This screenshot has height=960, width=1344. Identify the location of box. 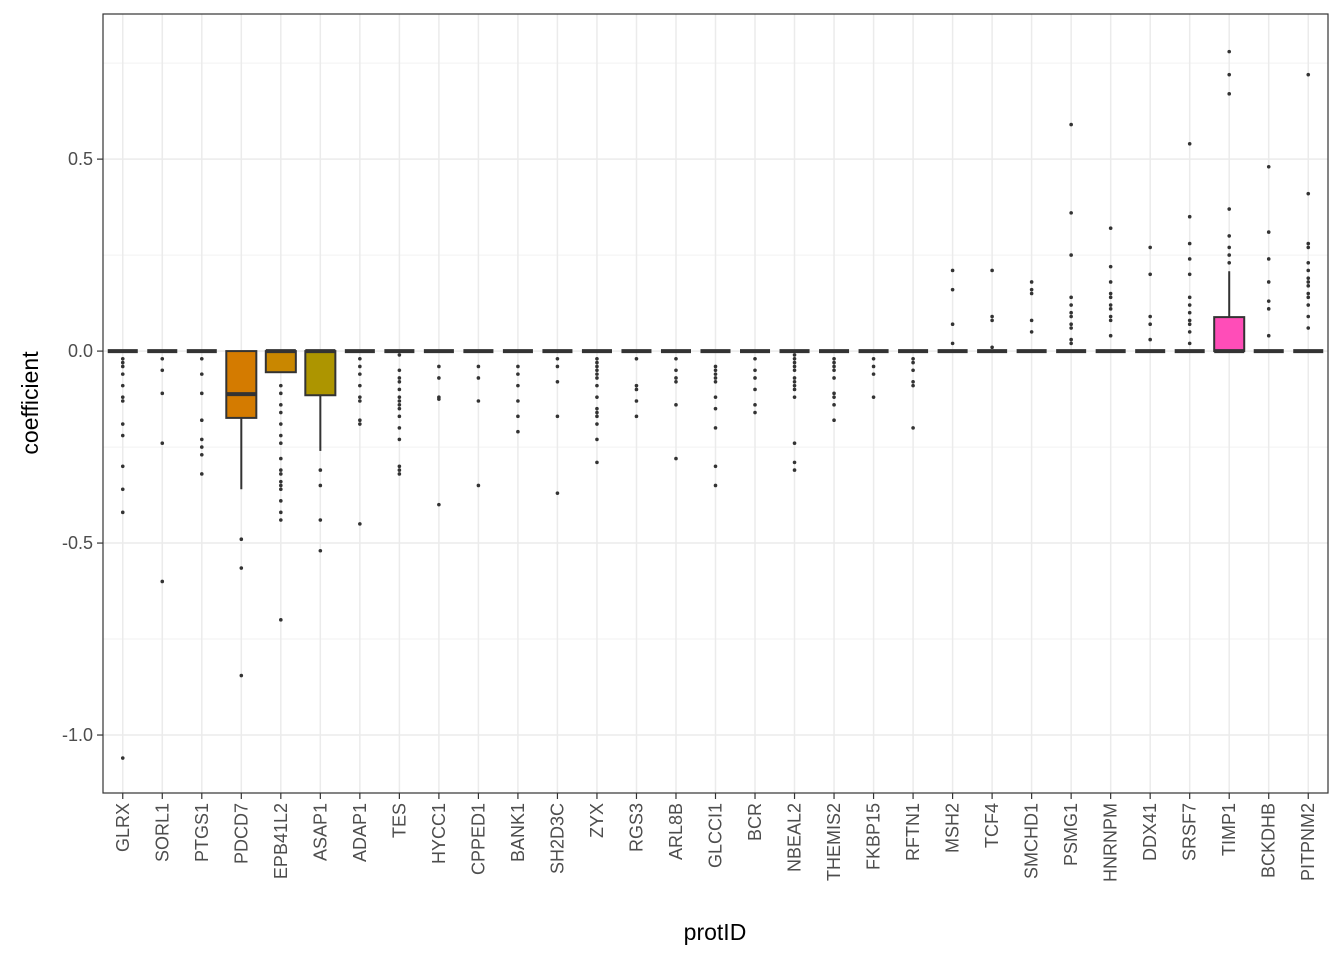
(320, 373).